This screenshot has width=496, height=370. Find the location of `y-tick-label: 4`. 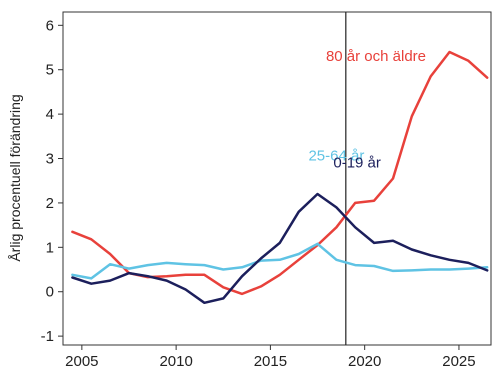

y-tick-label: 4 is located at coordinates (50, 114).